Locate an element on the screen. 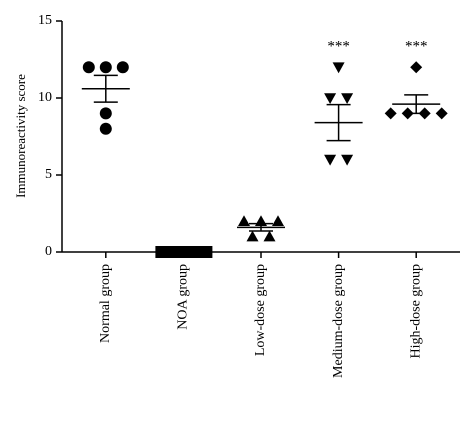  x-tick-label: Normal group is located at coordinates (105, 303).